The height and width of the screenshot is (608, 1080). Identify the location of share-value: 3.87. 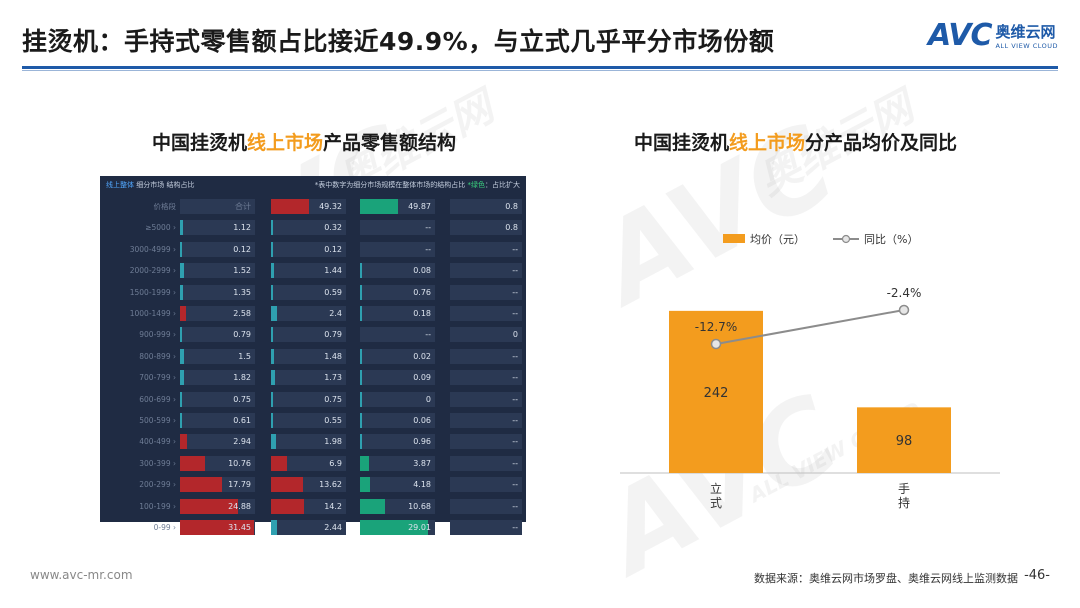
(422, 463).